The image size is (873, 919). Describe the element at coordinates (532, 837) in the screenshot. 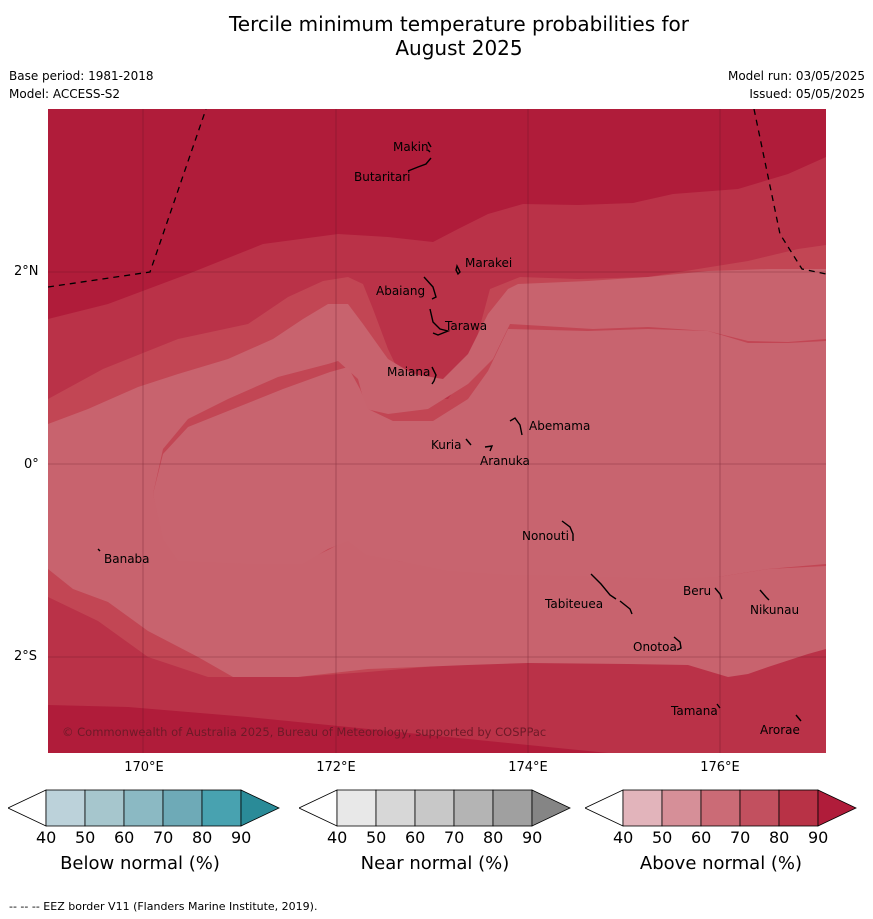

I see `near-tick-label: 90` at that location.